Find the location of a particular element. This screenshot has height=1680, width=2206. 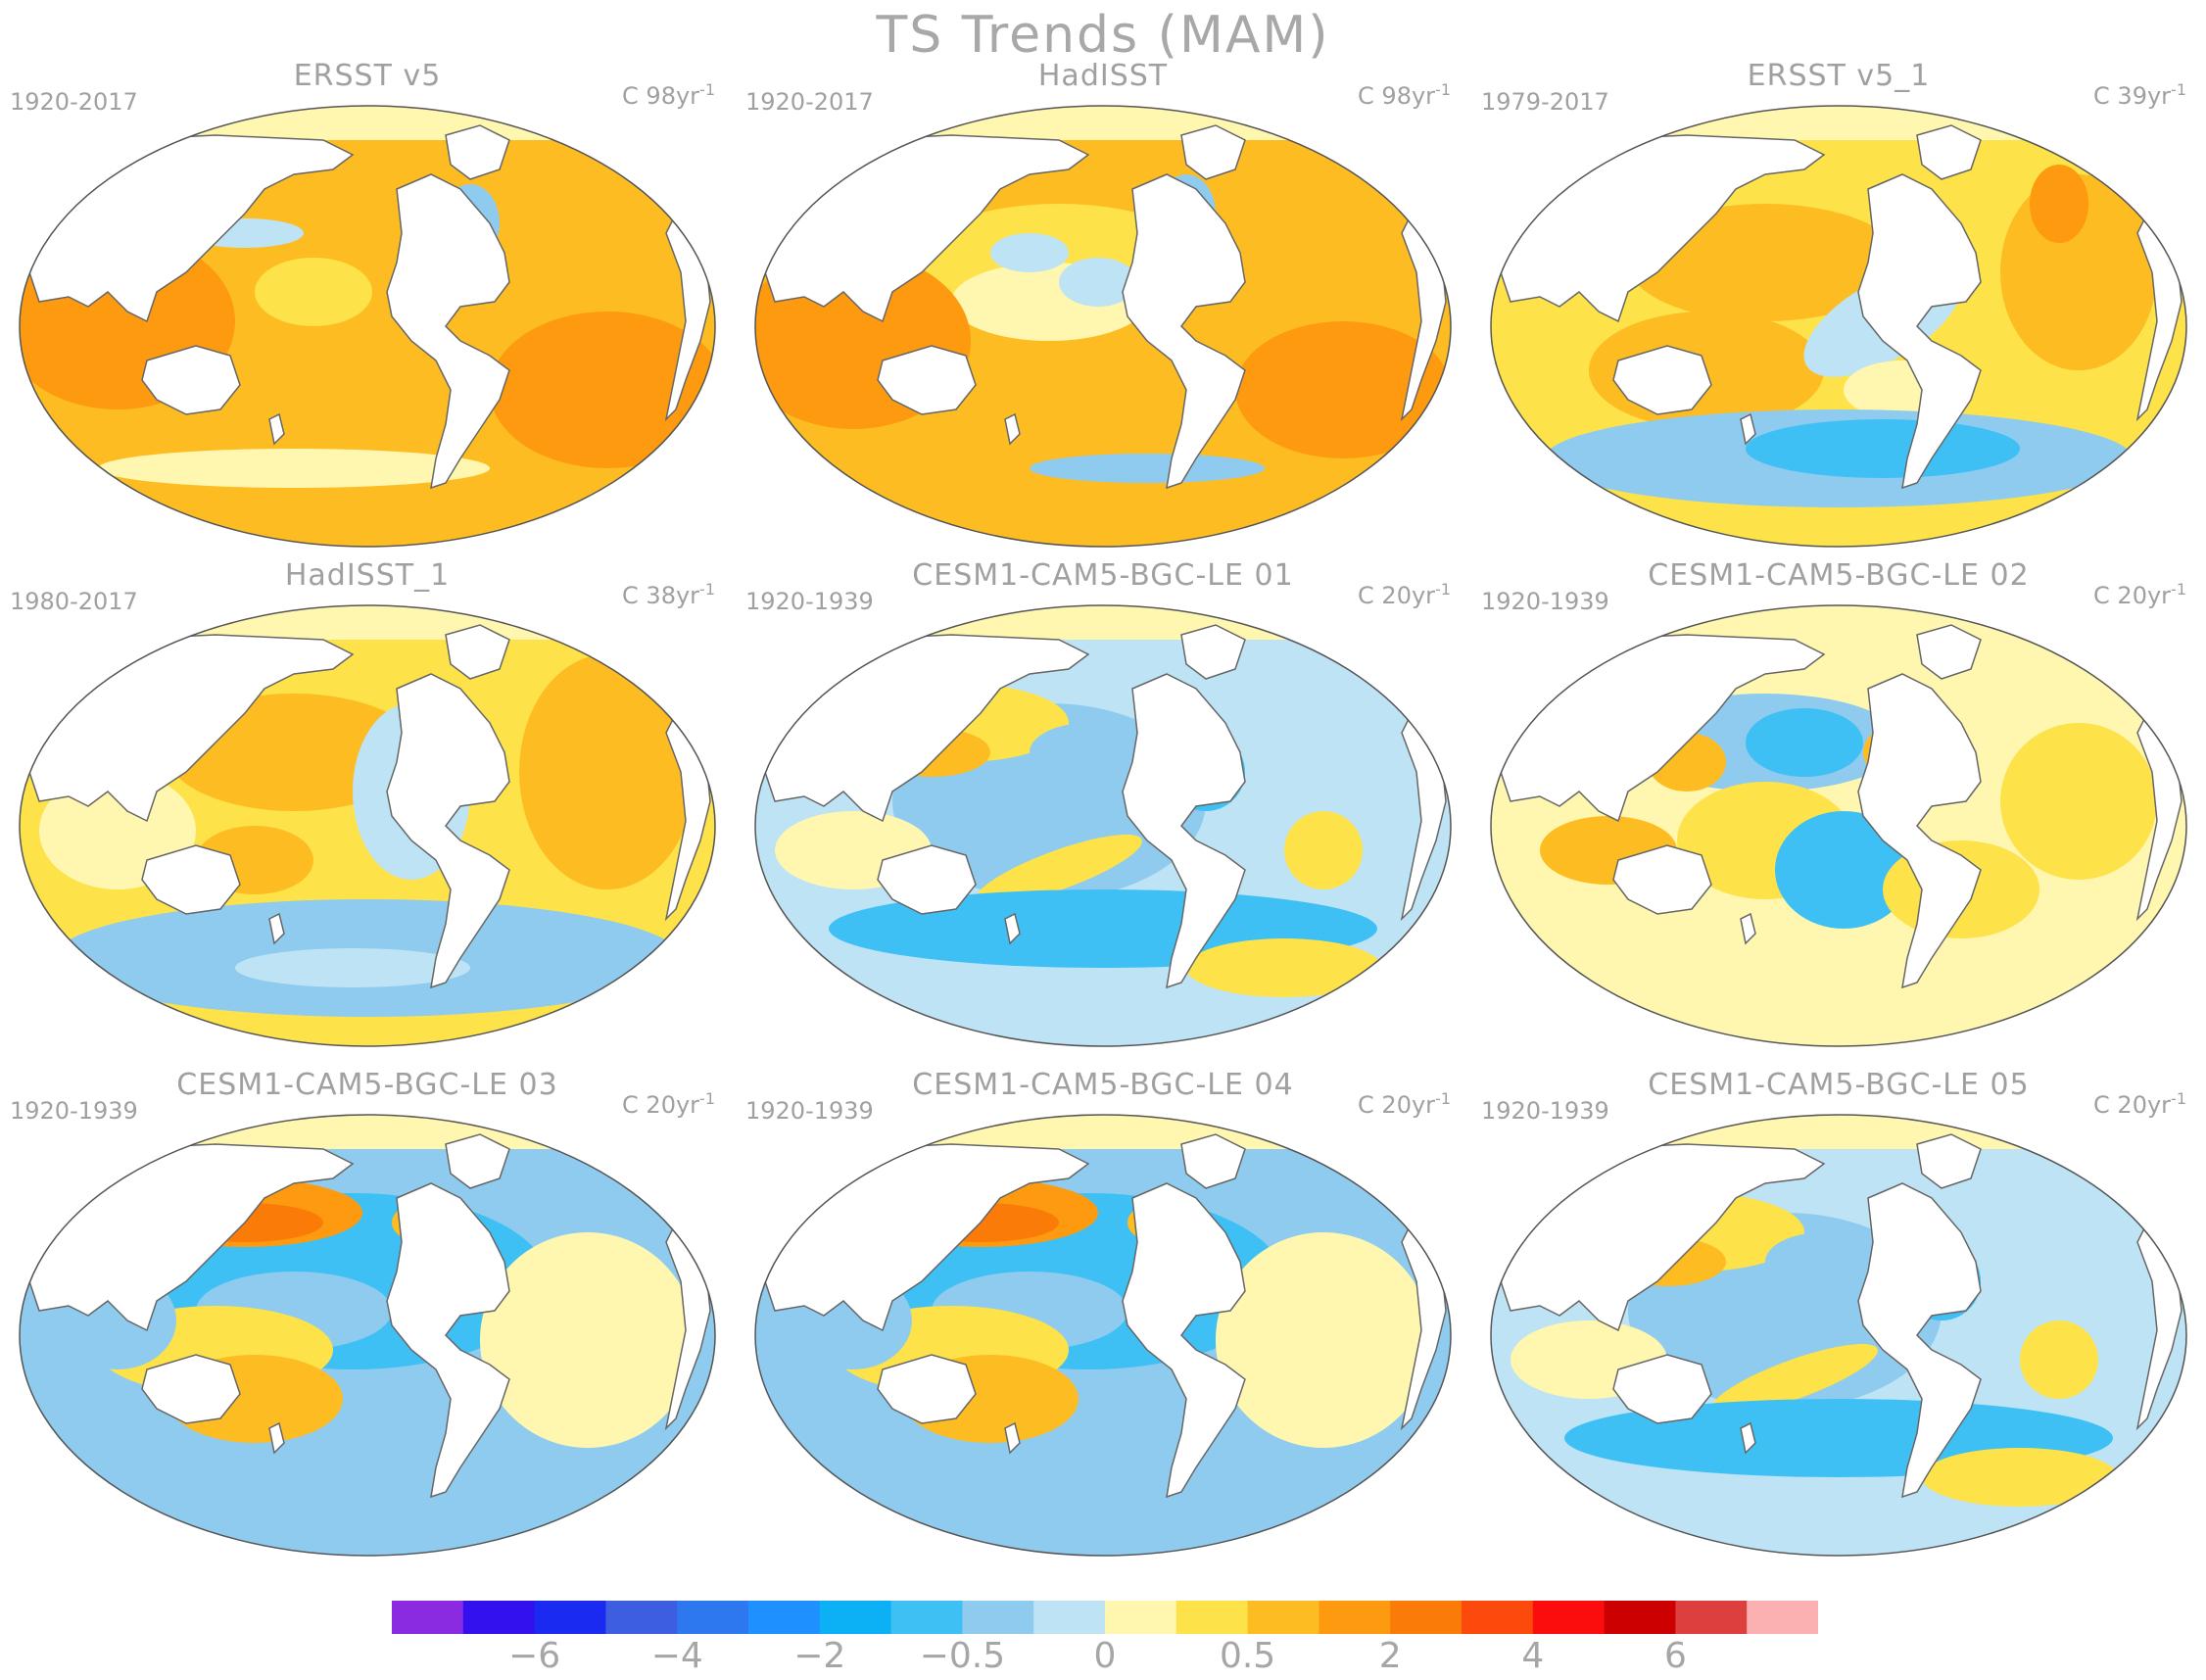

colorbar-tick-label: −2 is located at coordinates (819, 1656).